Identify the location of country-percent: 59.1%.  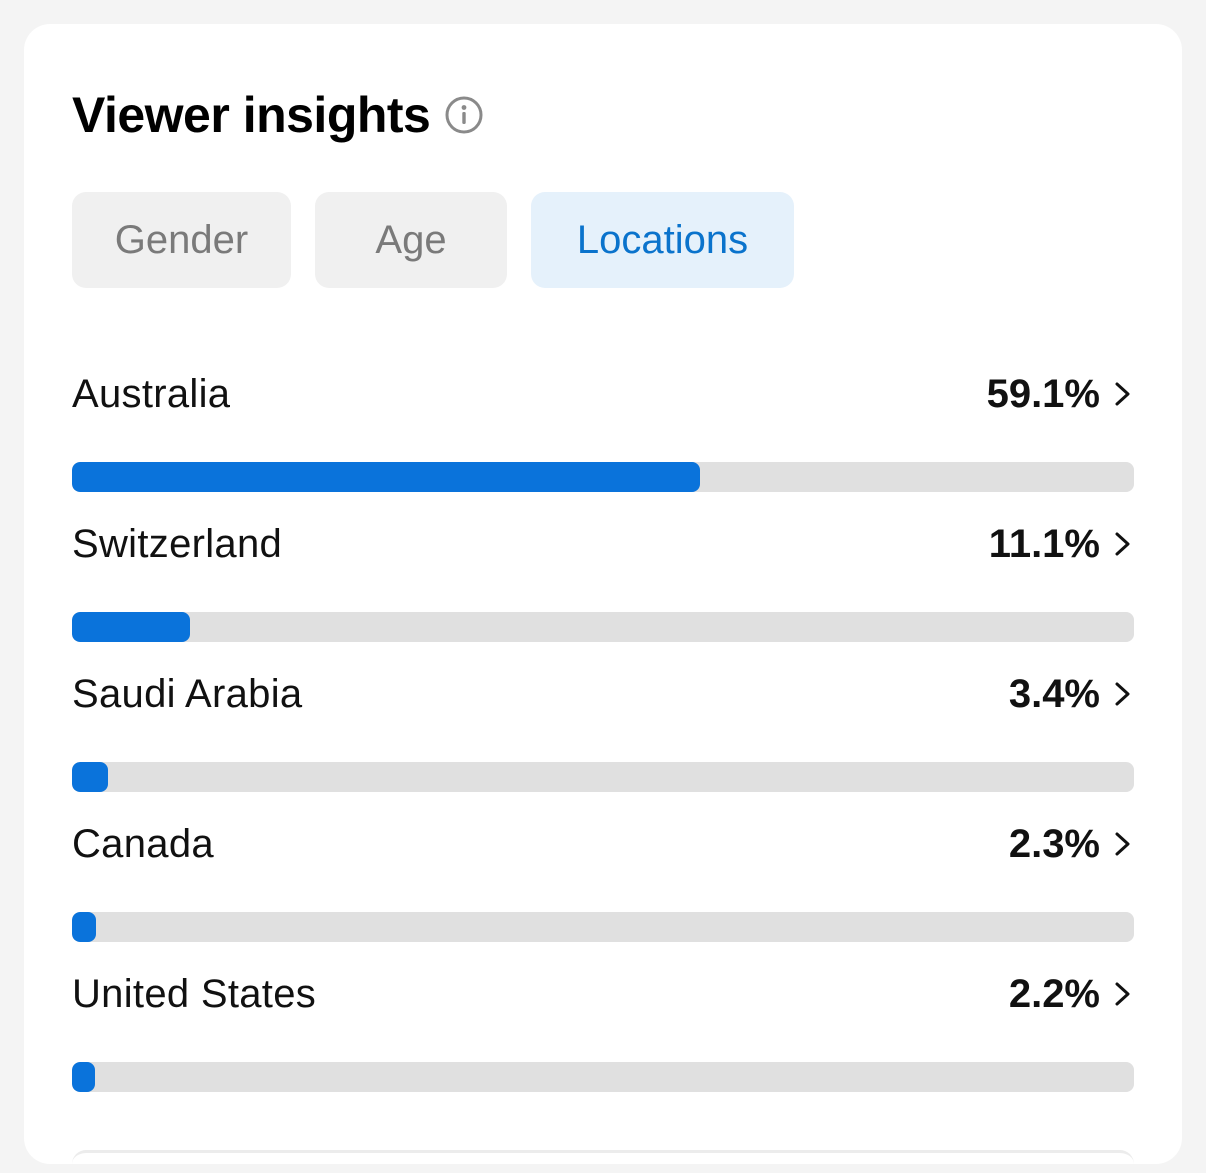
(1043, 393).